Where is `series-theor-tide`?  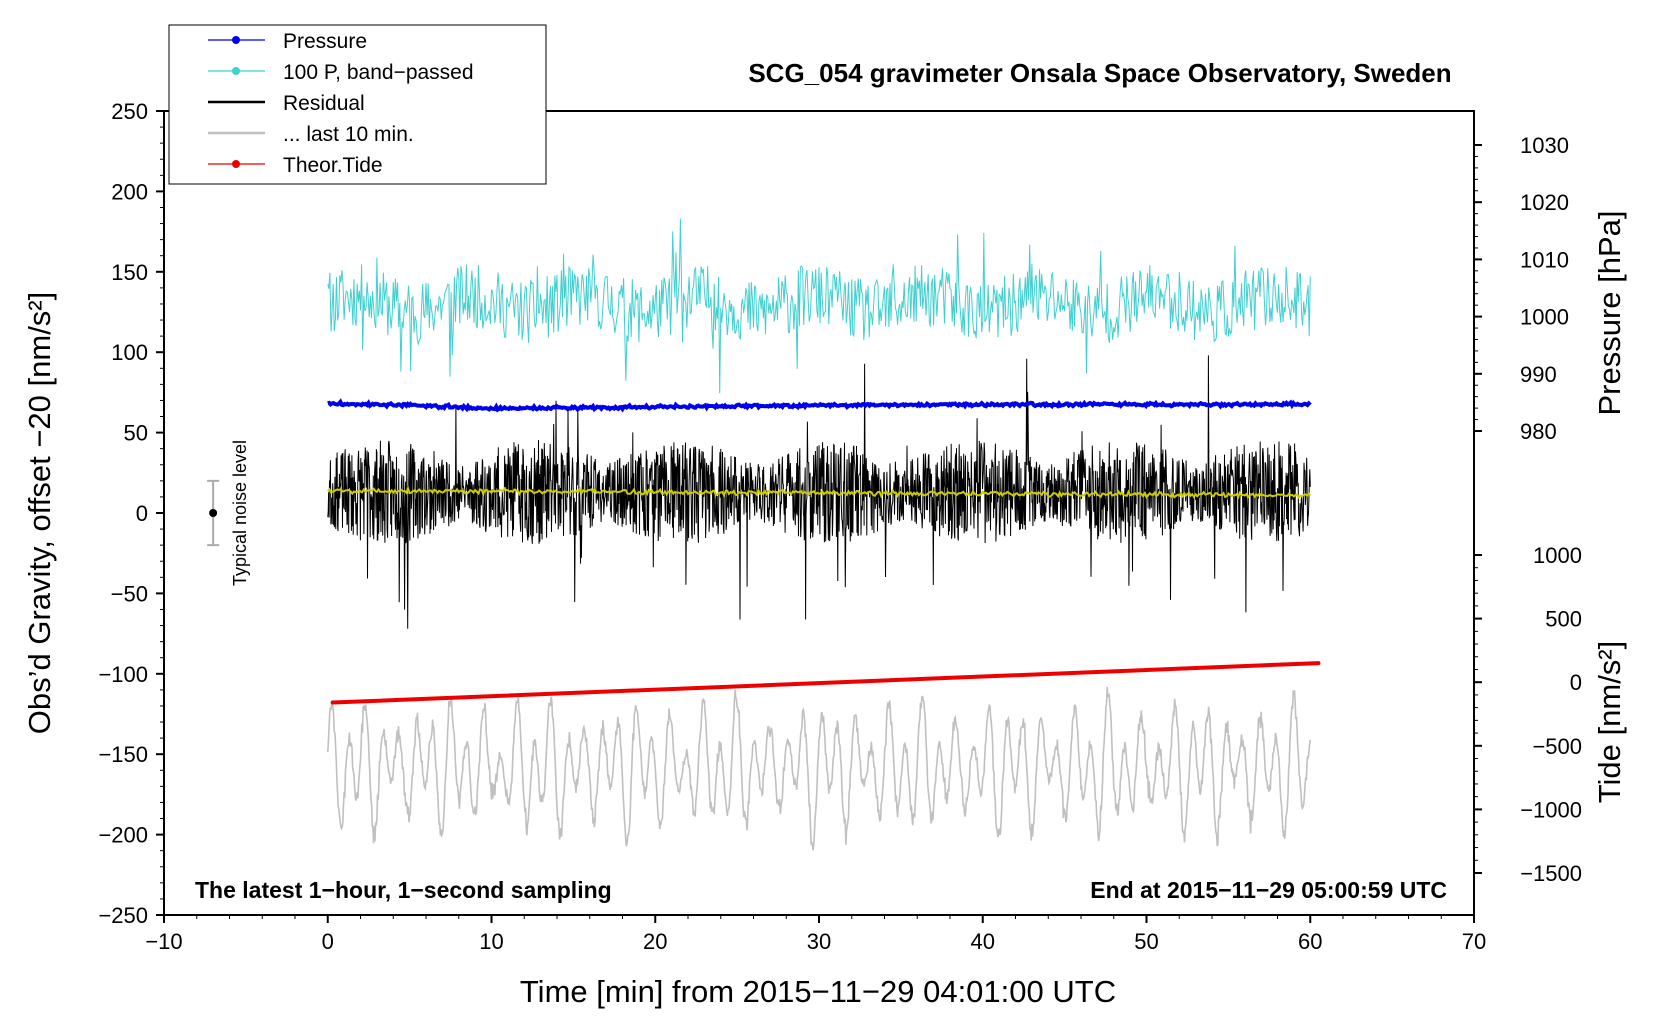
series-theor-tide is located at coordinates (825, 683).